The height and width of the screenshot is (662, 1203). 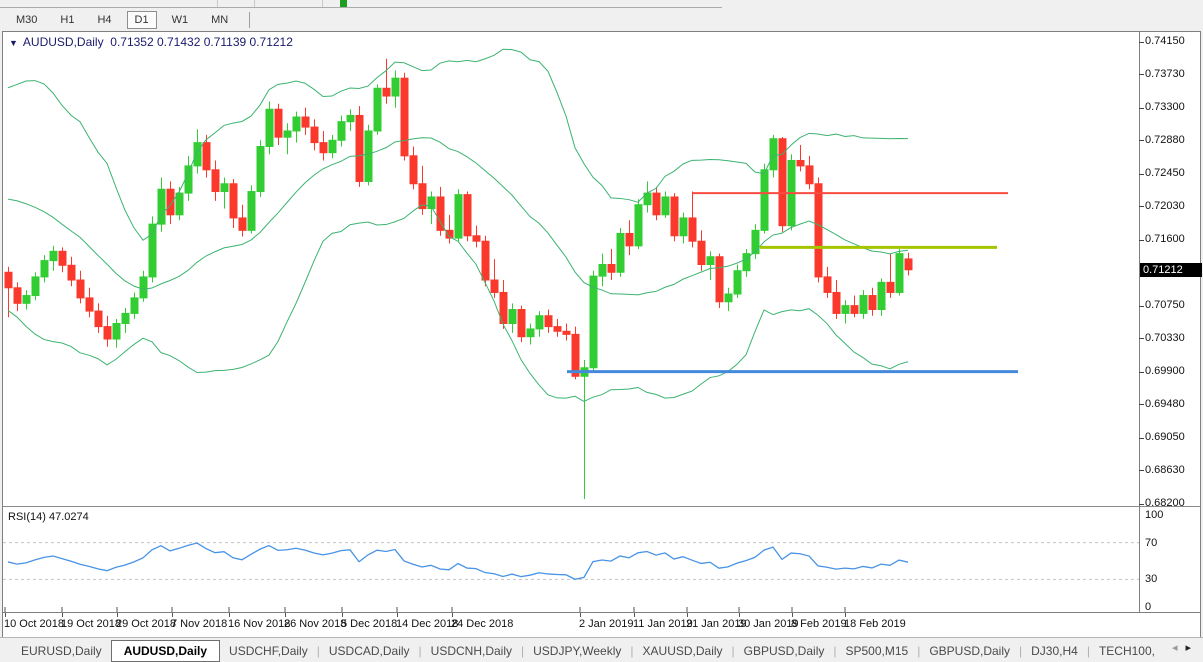 I want to click on chart-tab-usdcnh-daily: USDCNH,Daily, so click(x=471, y=650).